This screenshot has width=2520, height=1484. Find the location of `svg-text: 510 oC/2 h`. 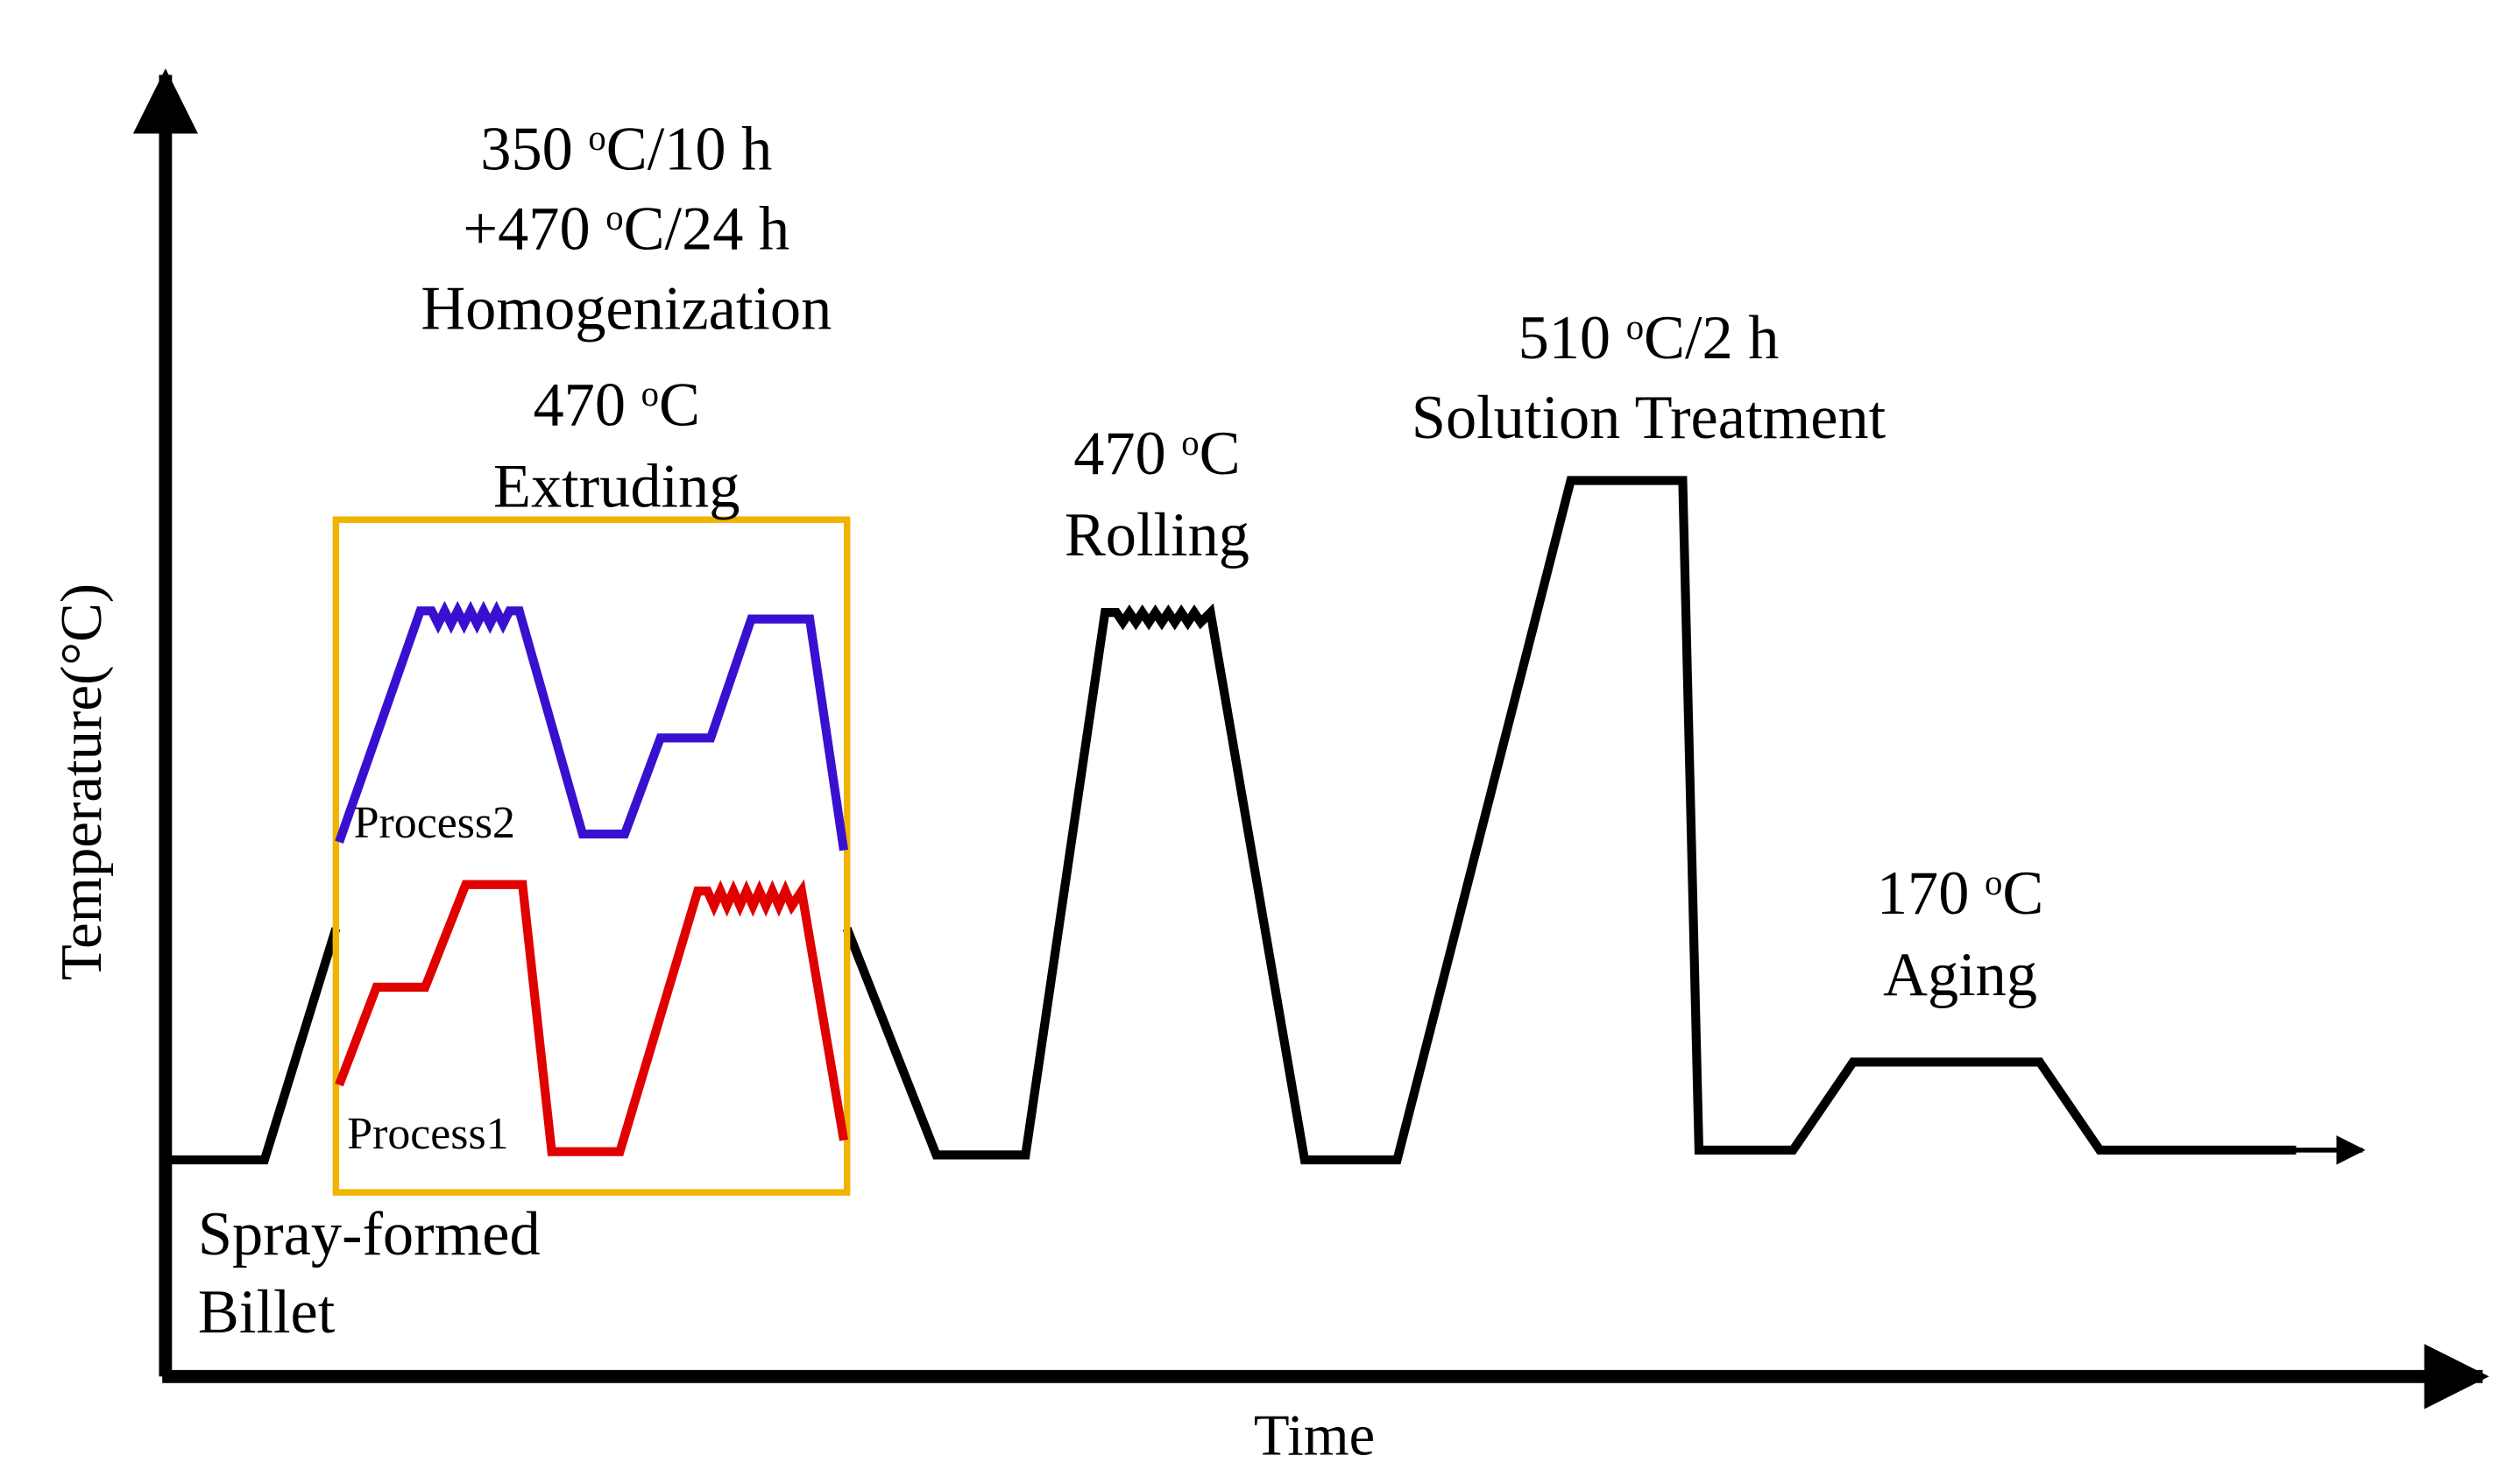

svg-text: 510 oC/2 h is located at coordinates (1649, 338).